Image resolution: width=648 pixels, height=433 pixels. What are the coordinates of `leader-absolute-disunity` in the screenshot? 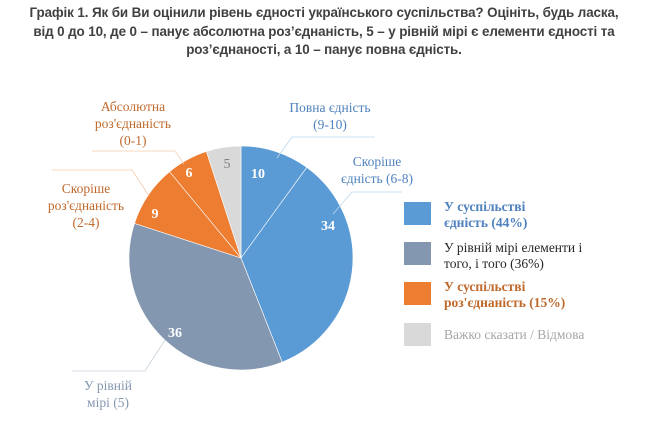 It's located at (138, 157).